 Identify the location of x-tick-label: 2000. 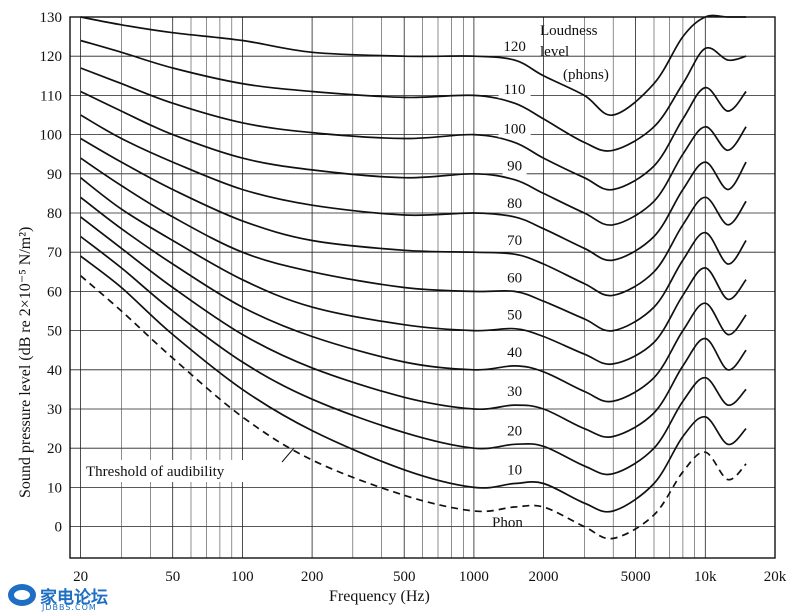
(544, 577).